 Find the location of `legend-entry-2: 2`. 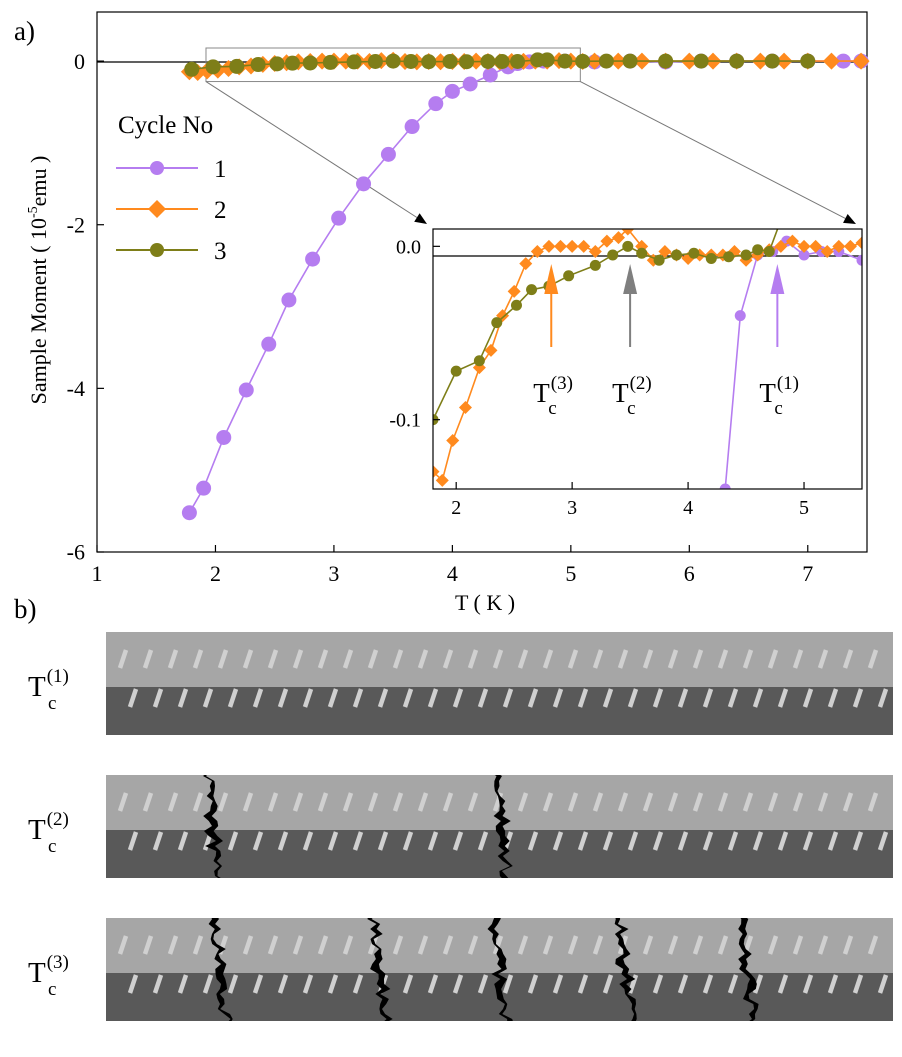

legend-entry-2: 2 is located at coordinates (171, 210).